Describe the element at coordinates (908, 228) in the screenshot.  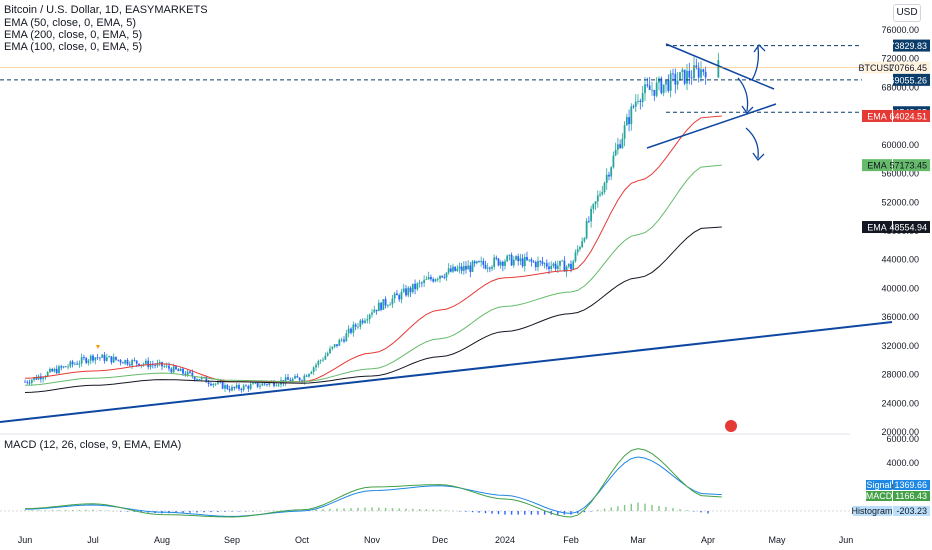
I see `tag-ema200-value: 48554.94` at that location.